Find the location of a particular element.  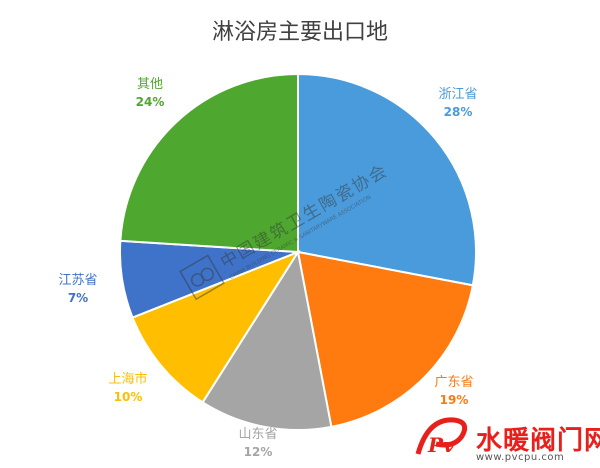

pv-logo-icon: Pv is located at coordinates (441, 437).